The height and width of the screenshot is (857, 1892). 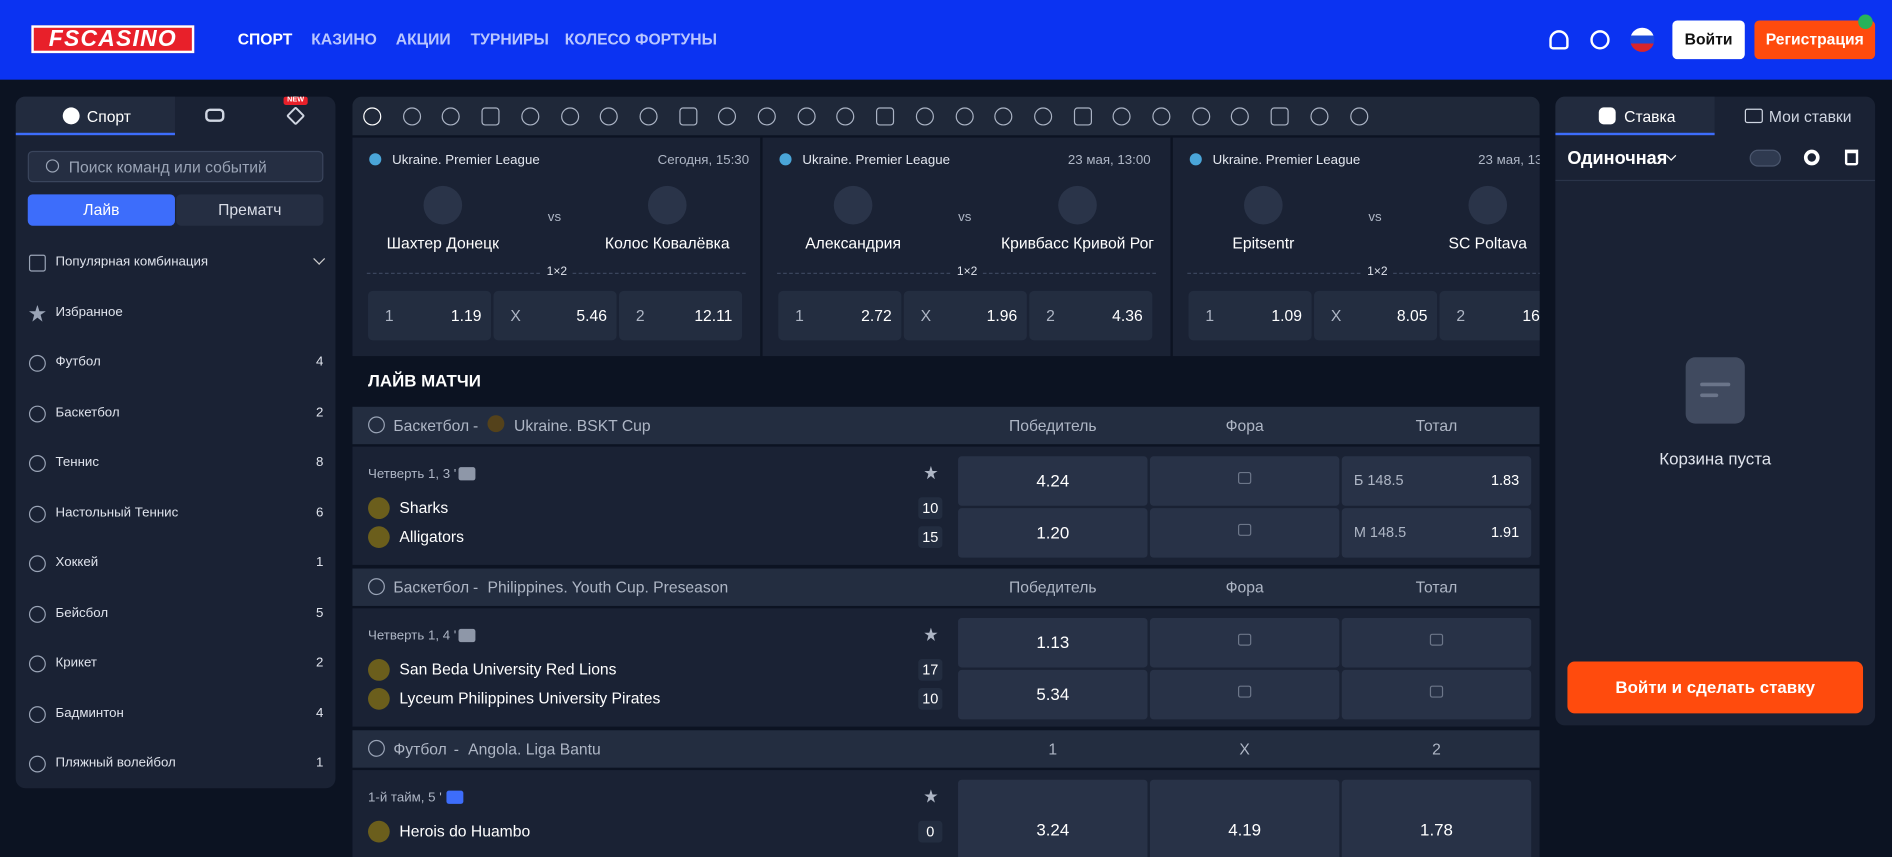 I want to click on odd-button: 1 1.09, so click(x=1250, y=315).